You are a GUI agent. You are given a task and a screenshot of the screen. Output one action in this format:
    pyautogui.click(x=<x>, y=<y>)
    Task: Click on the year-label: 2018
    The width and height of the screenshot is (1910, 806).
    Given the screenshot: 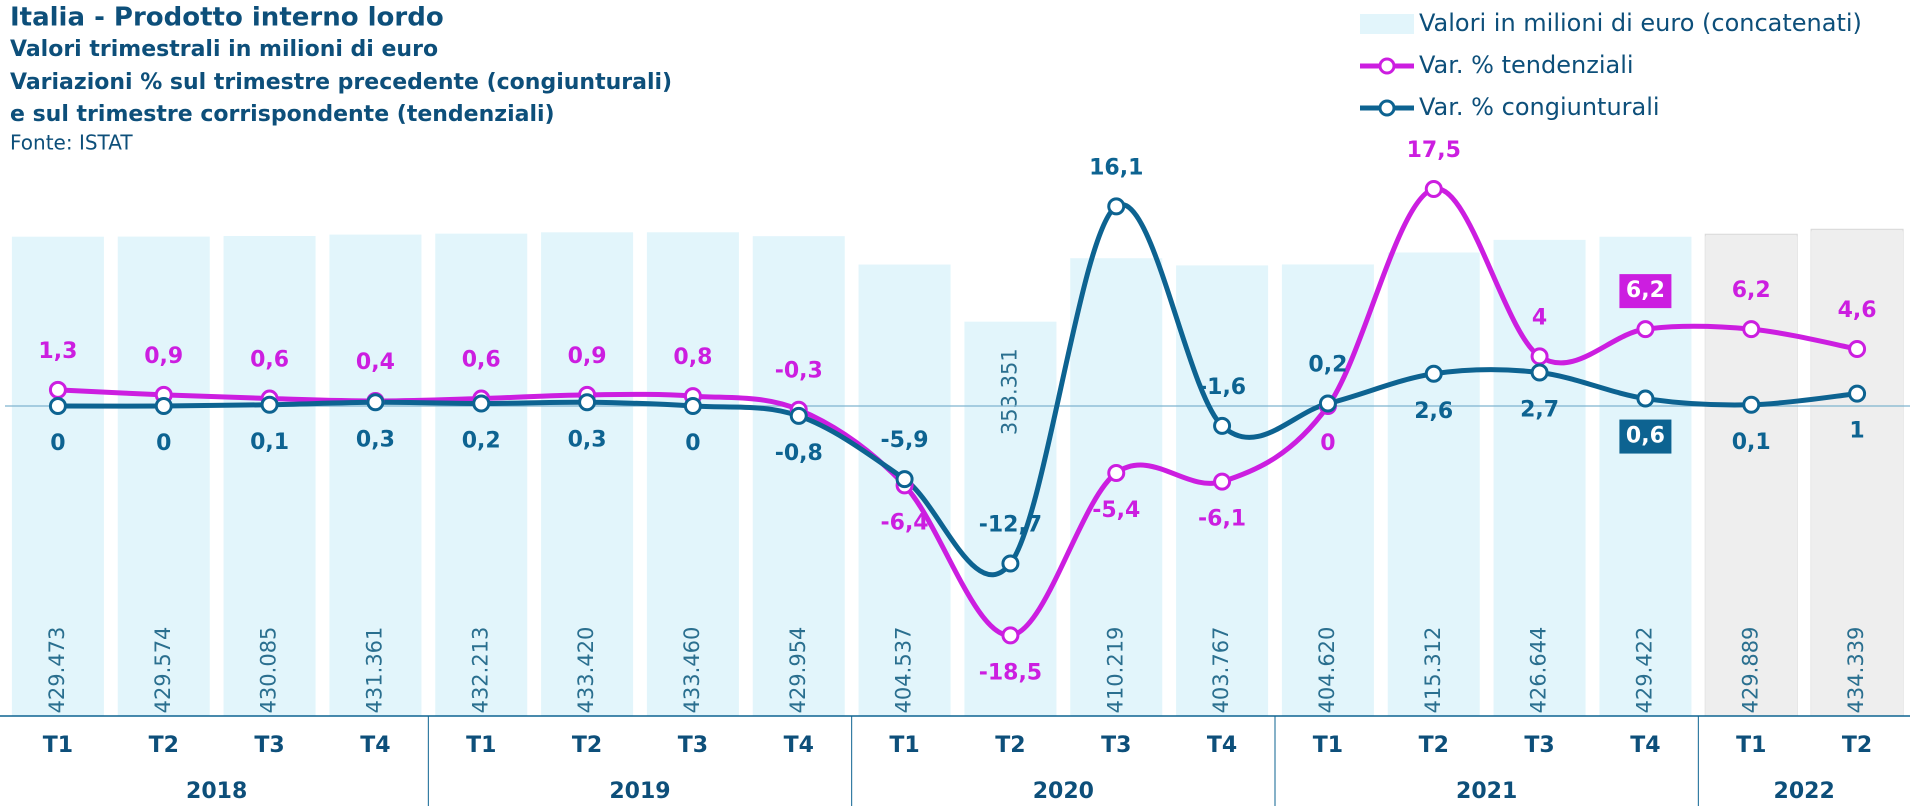 What is the action you would take?
    pyautogui.click(x=216, y=791)
    